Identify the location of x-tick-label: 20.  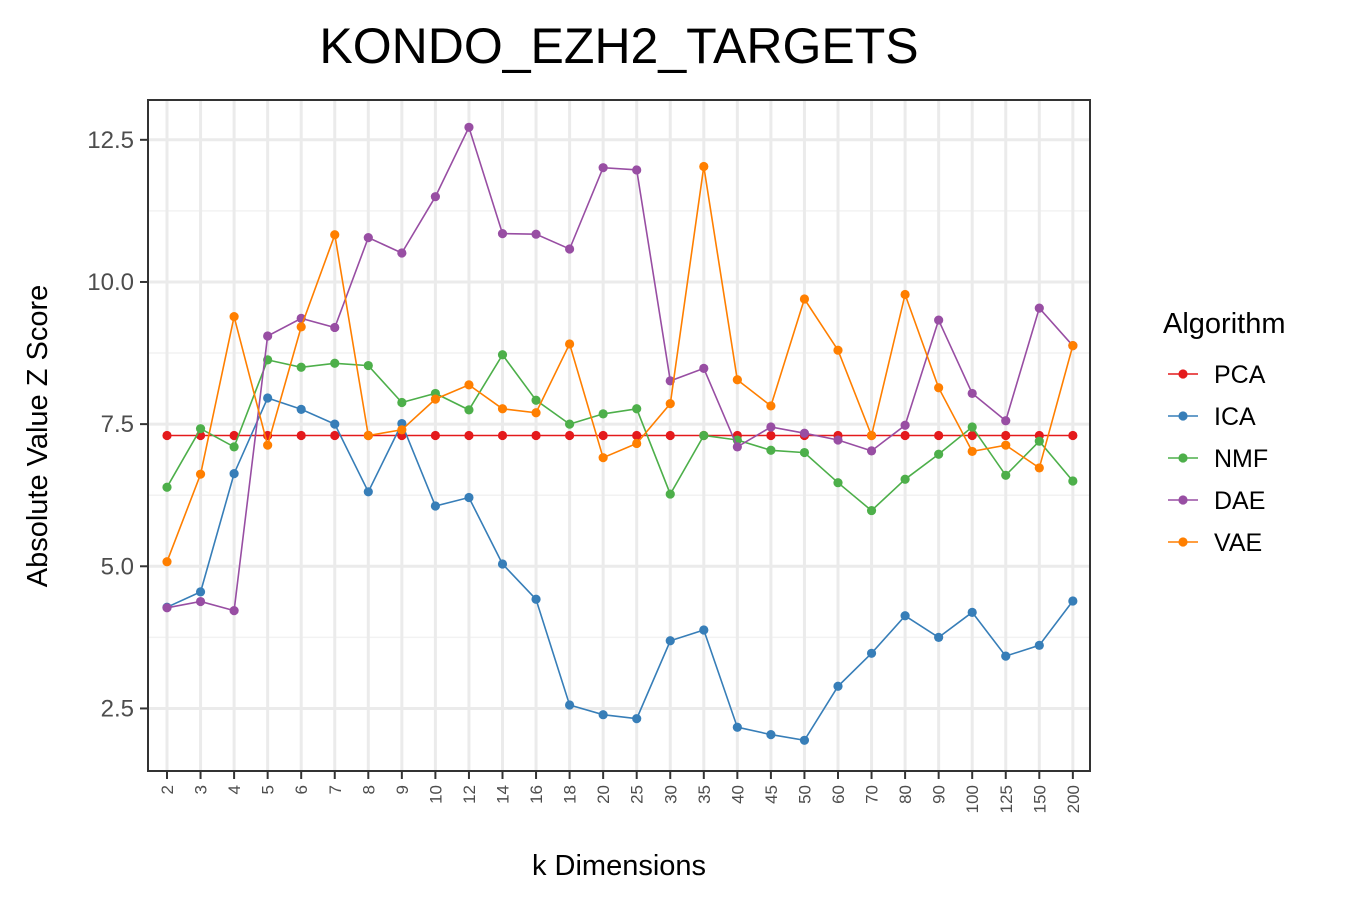
(603, 794).